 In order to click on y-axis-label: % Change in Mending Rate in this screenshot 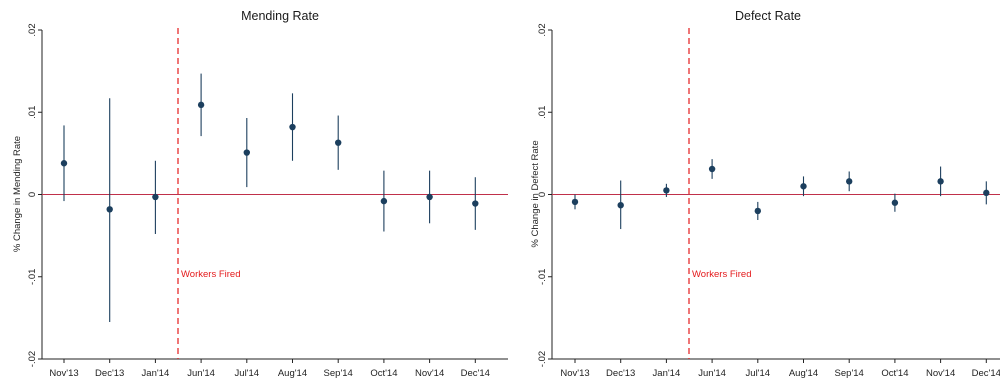, I will do `click(17, 194)`.